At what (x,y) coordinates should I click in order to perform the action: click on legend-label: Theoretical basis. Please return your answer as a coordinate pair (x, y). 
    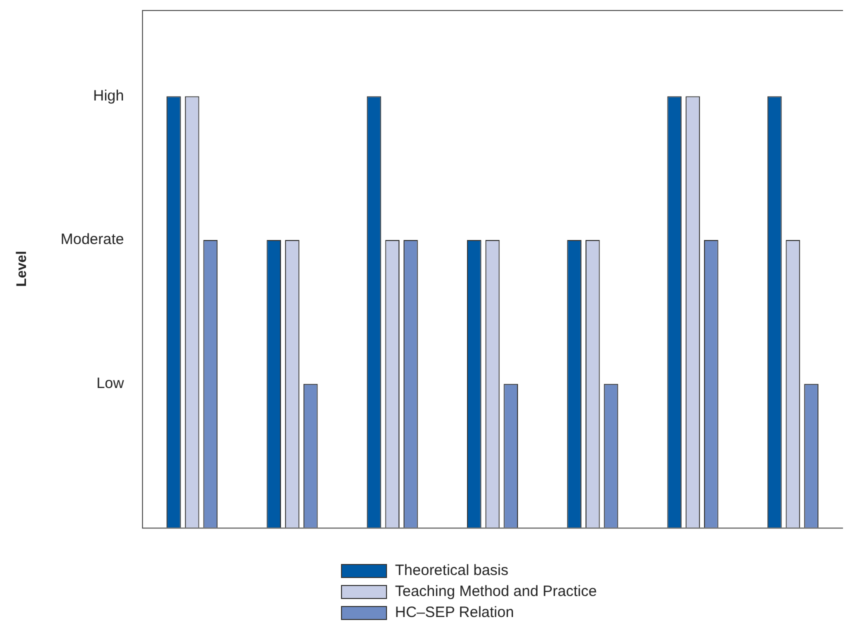
    Looking at the image, I should click on (451, 570).